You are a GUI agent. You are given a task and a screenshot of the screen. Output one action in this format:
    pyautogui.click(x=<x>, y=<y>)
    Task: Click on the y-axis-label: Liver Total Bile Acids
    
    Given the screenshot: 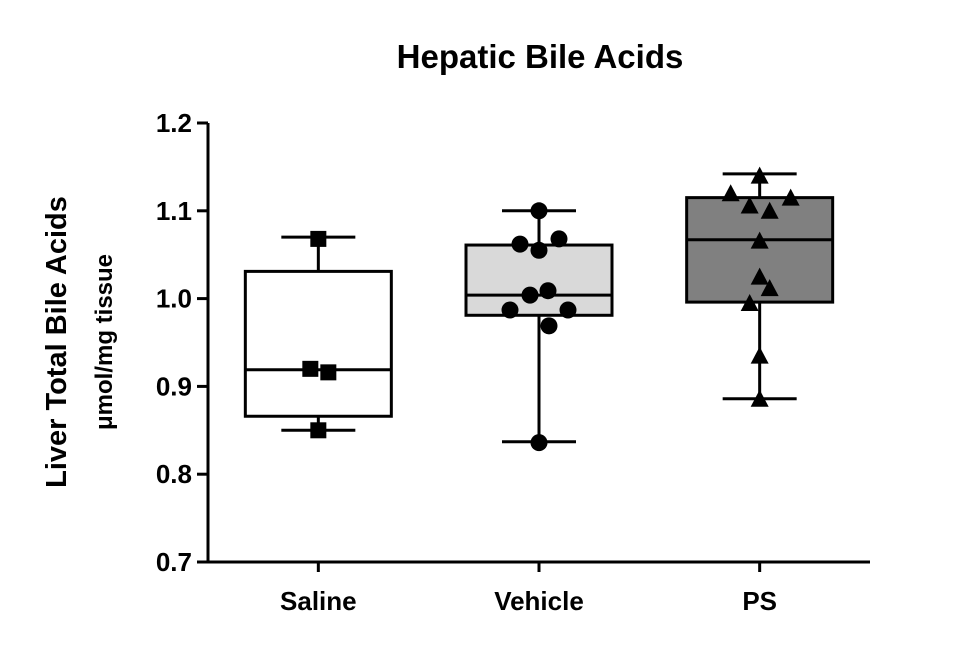 What is the action you would take?
    pyautogui.click(x=57, y=342)
    